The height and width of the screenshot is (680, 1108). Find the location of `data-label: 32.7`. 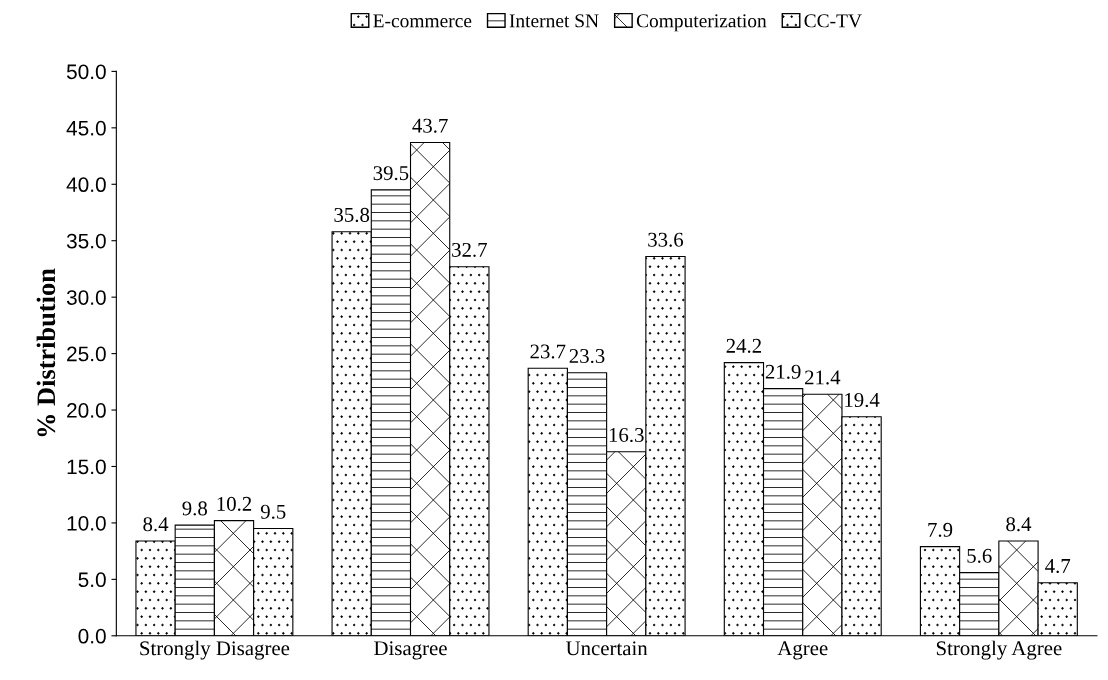

data-label: 32.7 is located at coordinates (469, 249).